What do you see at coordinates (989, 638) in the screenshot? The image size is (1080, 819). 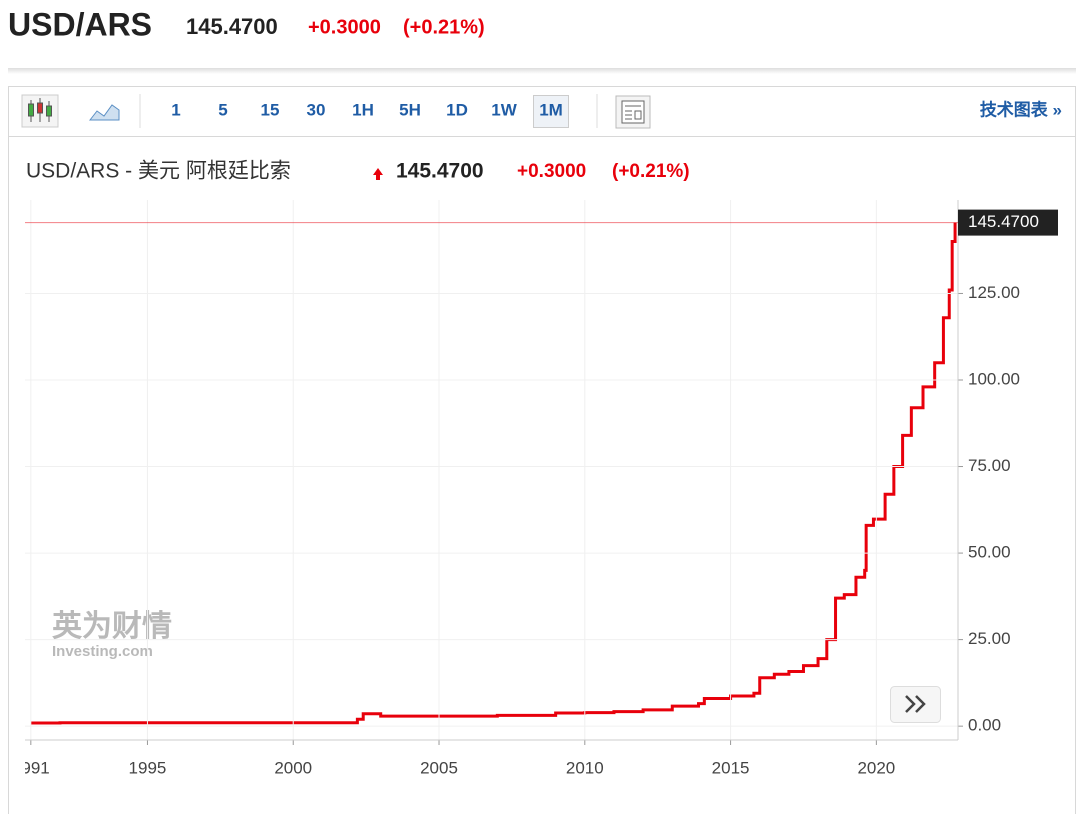 I see `y-tick-label: 25.00` at bounding box center [989, 638].